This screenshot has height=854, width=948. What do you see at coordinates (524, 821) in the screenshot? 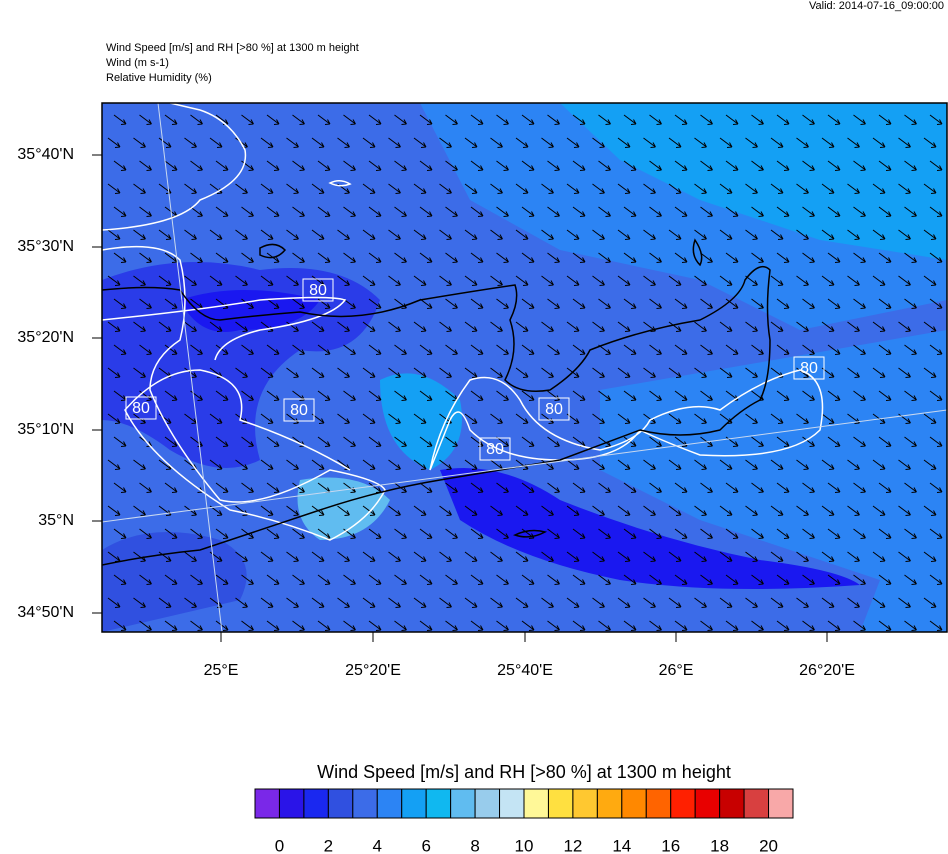
I see `colorbar: 0 2 4 6 8 10 12 14 16 18 20` at bounding box center [524, 821].